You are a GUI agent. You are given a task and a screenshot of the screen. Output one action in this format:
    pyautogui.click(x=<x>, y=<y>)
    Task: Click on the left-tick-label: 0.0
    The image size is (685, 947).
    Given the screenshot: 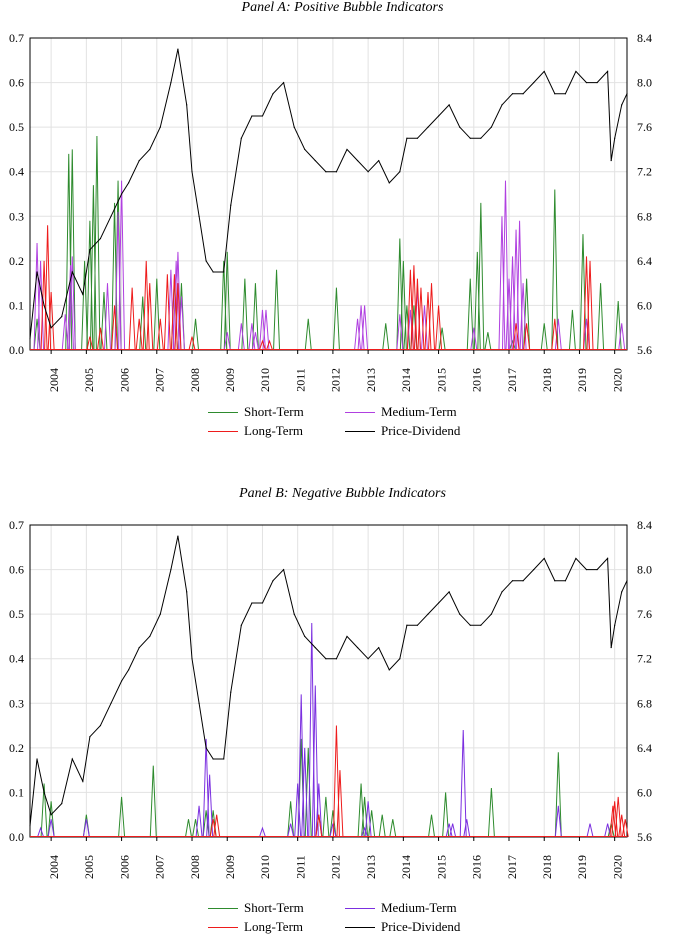 What is the action you would take?
    pyautogui.click(x=16, y=350)
    